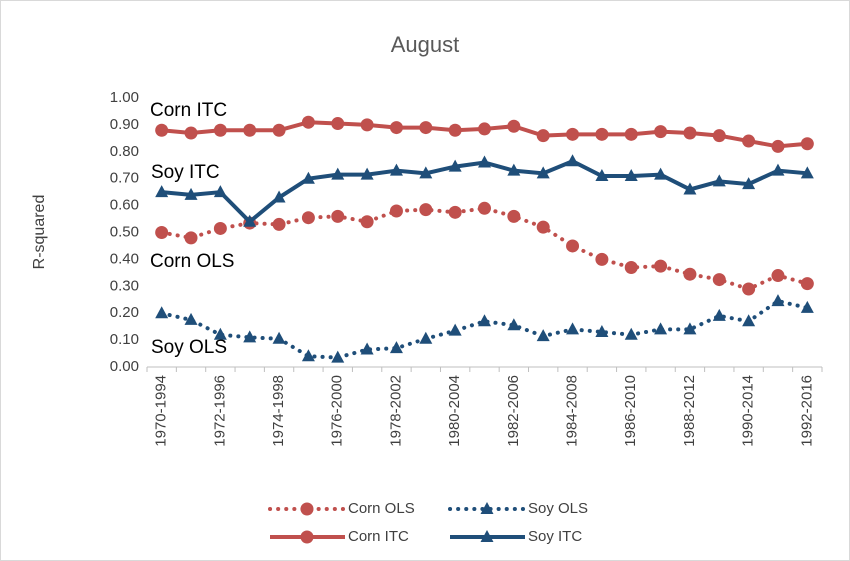  Describe the element at coordinates (124, 285) in the screenshot. I see `y-tick-label: 0.30` at that location.